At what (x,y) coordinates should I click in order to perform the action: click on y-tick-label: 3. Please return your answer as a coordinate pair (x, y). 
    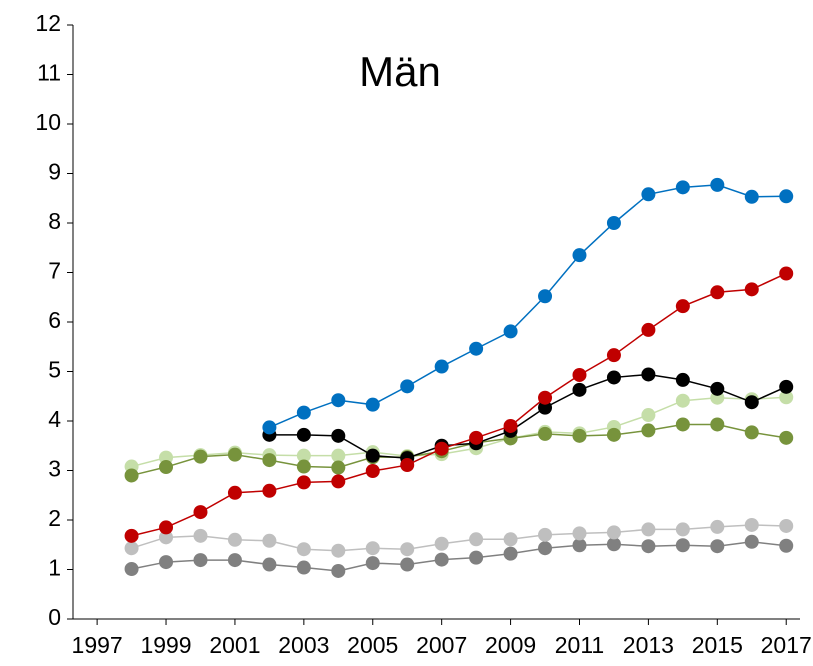
    Looking at the image, I should click on (54, 469).